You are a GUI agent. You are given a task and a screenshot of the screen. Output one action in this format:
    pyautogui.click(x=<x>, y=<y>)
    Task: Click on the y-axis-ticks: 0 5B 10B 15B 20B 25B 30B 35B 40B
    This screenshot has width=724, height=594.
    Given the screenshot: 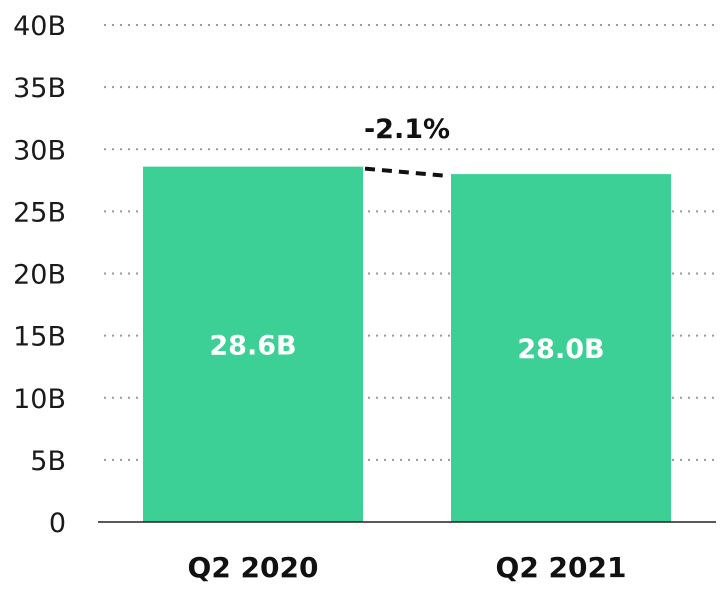 What is the action you would take?
    pyautogui.click(x=39, y=275)
    